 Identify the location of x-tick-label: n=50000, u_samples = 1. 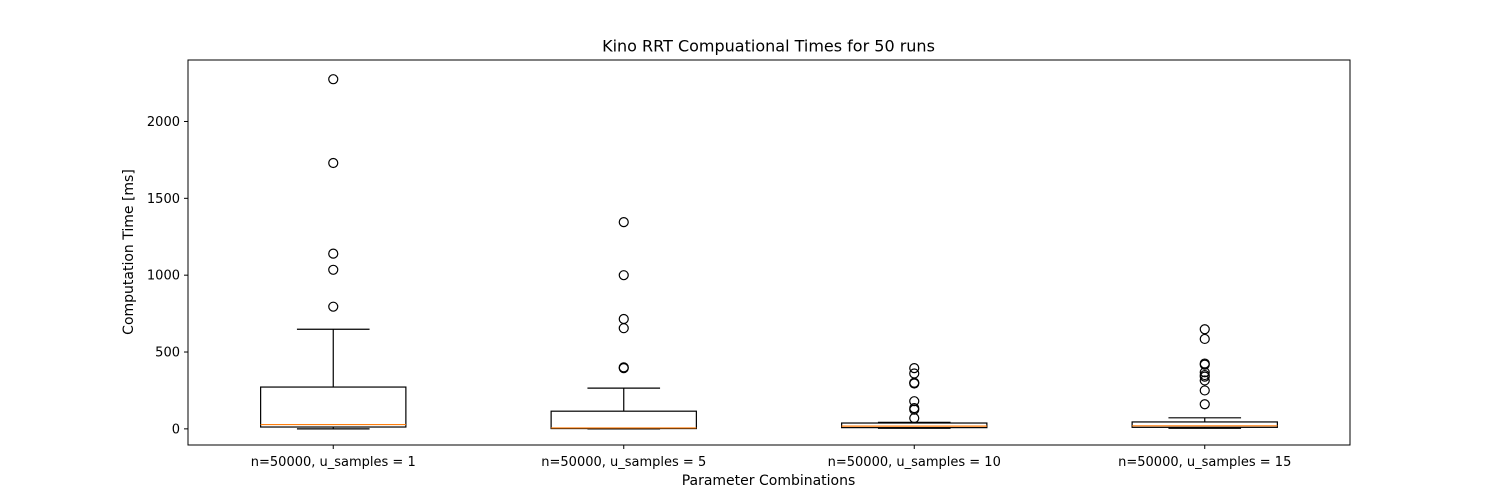
(333, 462).